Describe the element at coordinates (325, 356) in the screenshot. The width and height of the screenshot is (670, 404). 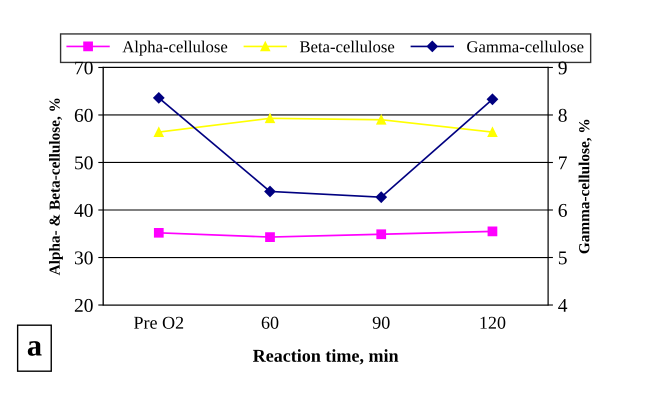
I see `x-axis-title: Reaction time, min` at that location.